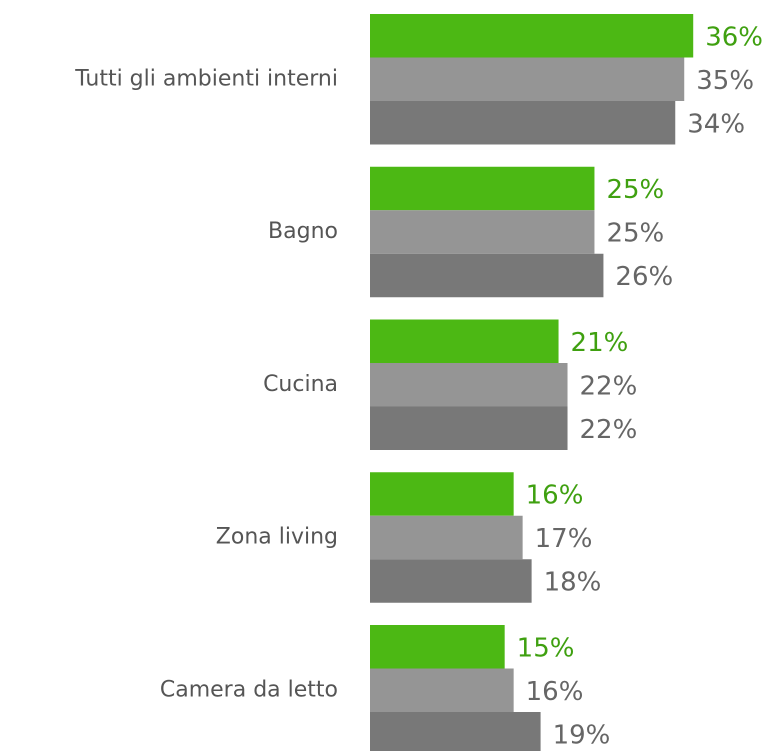 This screenshot has width=783, height=755. What do you see at coordinates (600, 343) in the screenshot?
I see `value-label: 21%` at bounding box center [600, 343].